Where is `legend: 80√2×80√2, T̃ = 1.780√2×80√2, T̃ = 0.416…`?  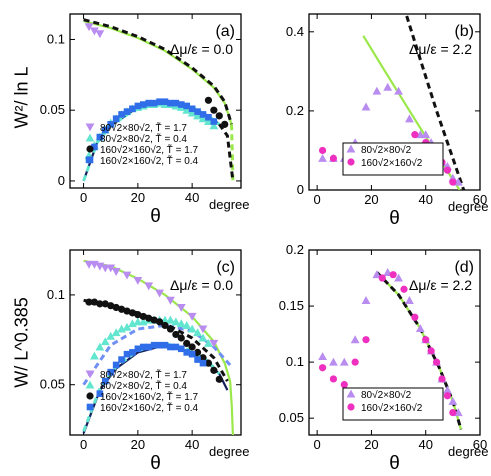 legend: 80√2×80√2, T̃ = 1.780√2×80√2, T̃ = 0.416… is located at coordinates (142, 144).